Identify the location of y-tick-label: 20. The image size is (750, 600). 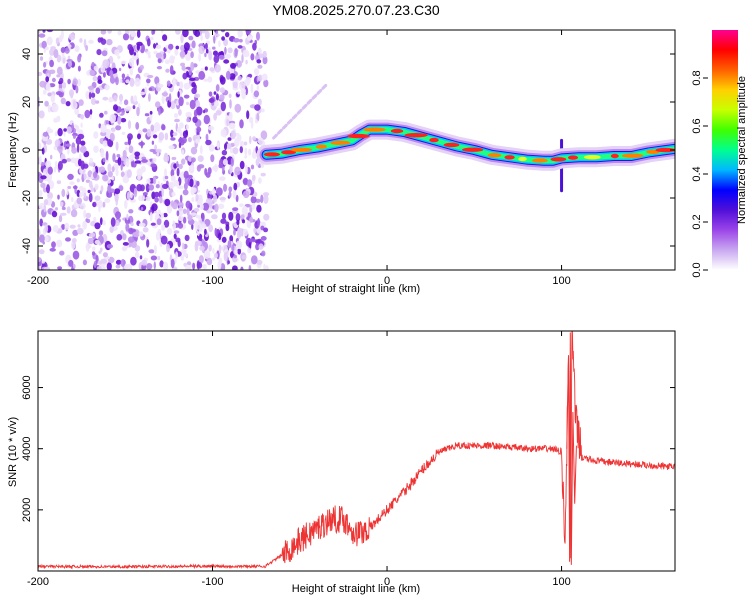
(27, 102).